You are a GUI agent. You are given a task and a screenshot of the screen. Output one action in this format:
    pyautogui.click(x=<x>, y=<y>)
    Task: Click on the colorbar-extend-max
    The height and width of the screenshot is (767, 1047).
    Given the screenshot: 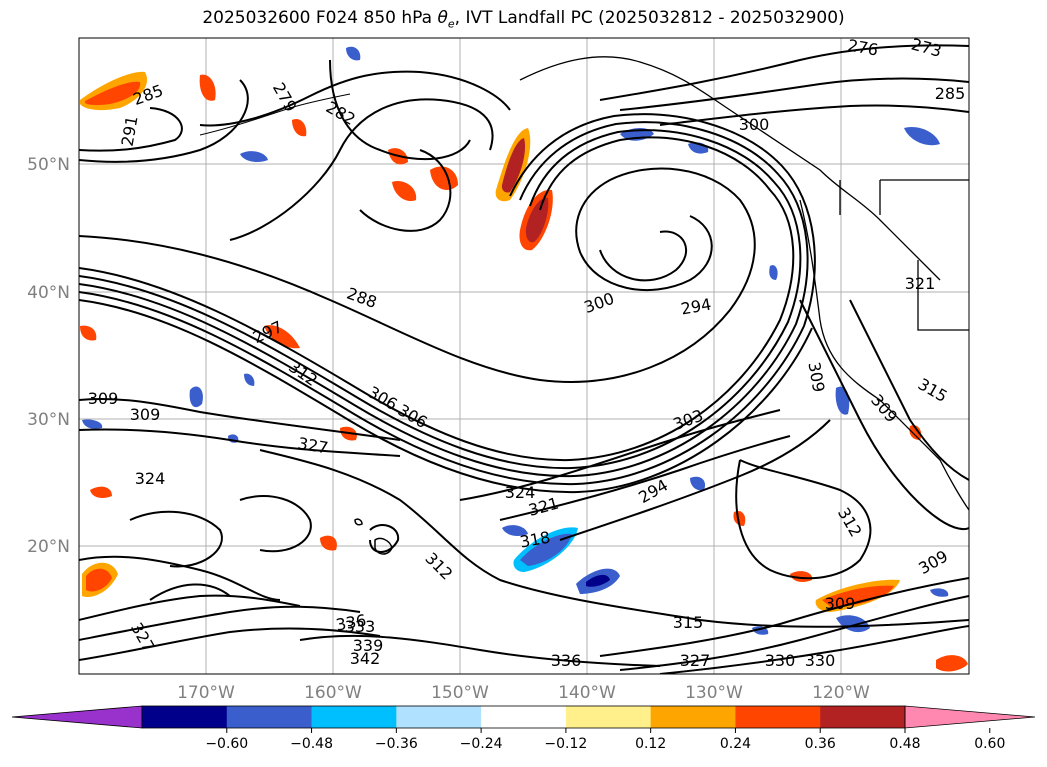 What is the action you would take?
    pyautogui.click(x=970, y=717)
    